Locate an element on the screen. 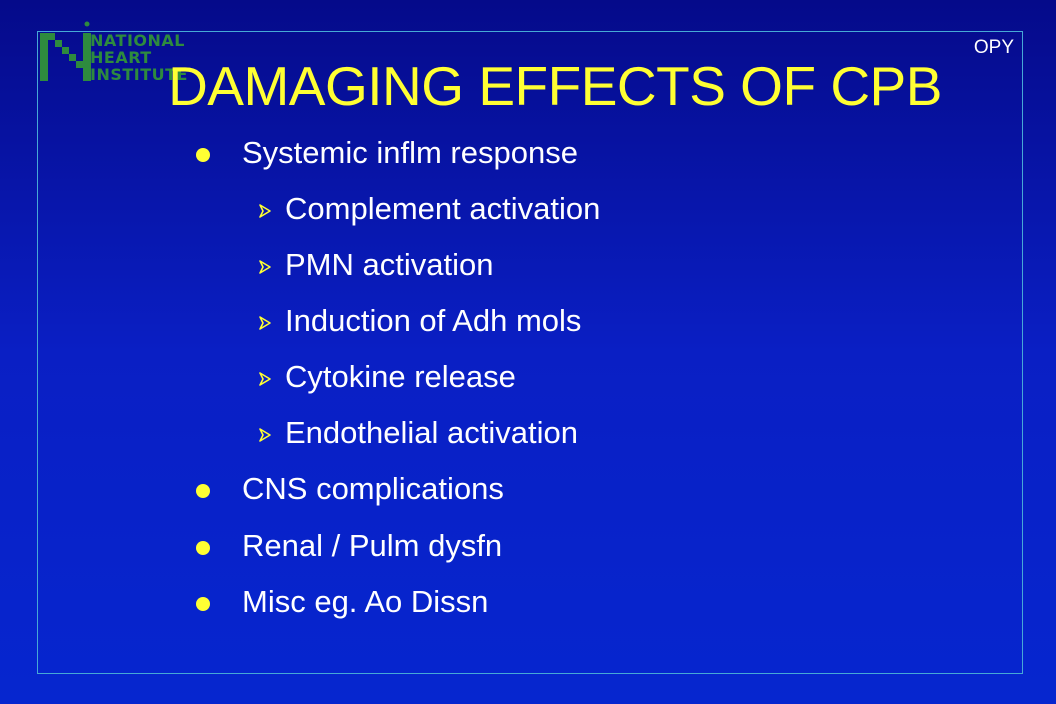  bullet-item-cns: CNS complications is located at coordinates (350, 489).